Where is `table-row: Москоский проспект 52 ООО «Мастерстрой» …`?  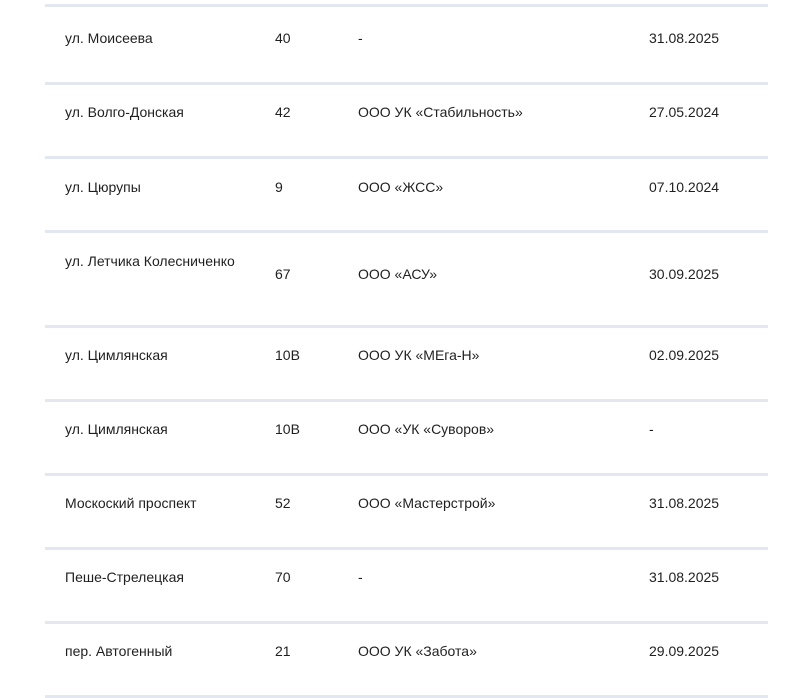 table-row: Москоский проспект 52 ООО «Мастерстрой» … is located at coordinates (406, 513).